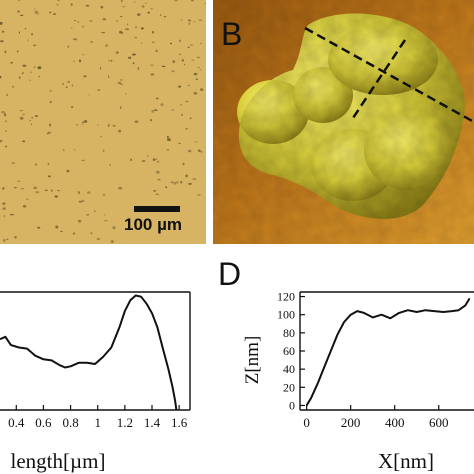  What do you see at coordinates (97, 422) in the screenshot?
I see `x-tick-label: 1` at bounding box center [97, 422].